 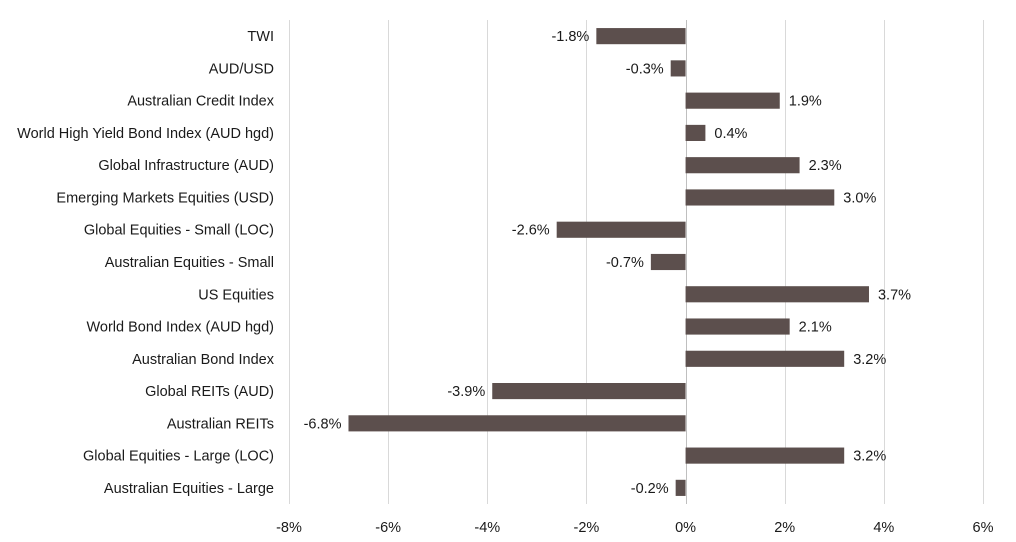 I want to click on data-label: -3.9%, so click(x=466, y=392).